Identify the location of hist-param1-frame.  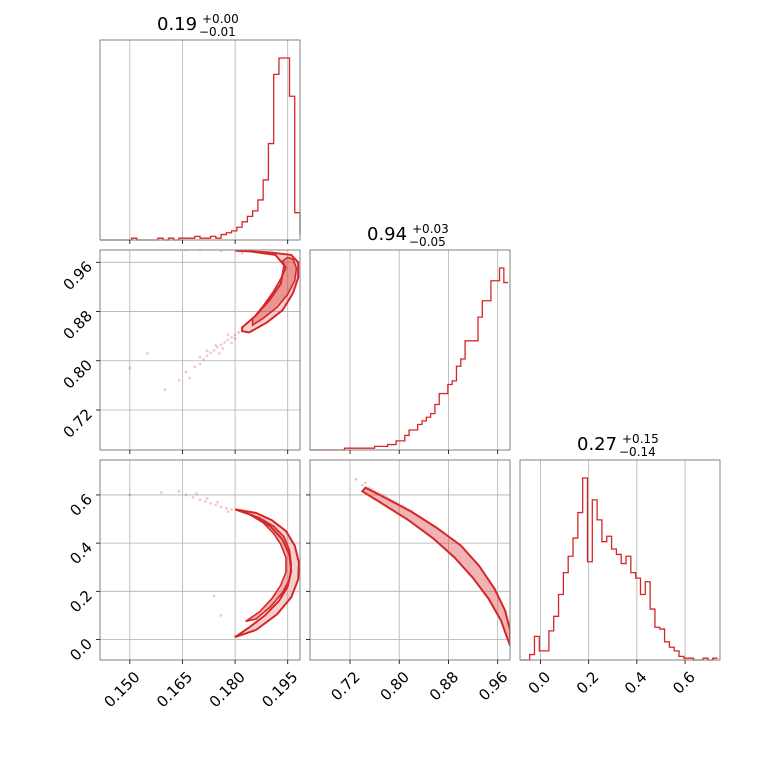
(200, 140).